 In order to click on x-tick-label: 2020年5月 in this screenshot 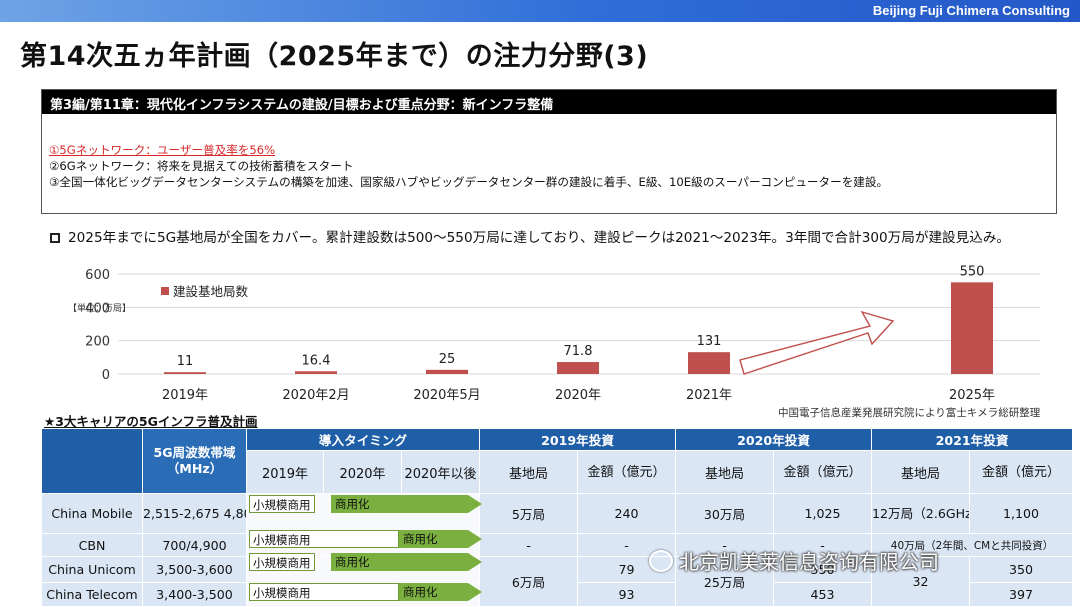, I will do `click(446, 395)`.